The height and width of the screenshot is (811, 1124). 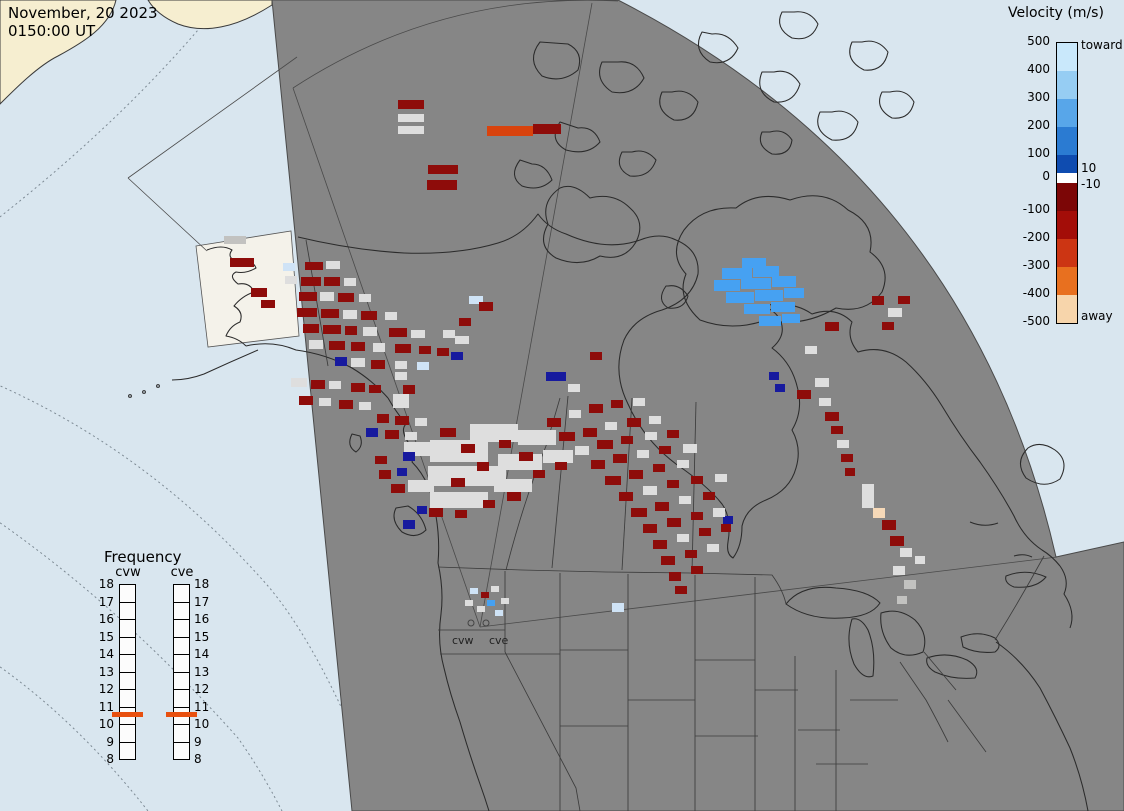 I want to click on landmass-cream, so click(x=136, y=52).